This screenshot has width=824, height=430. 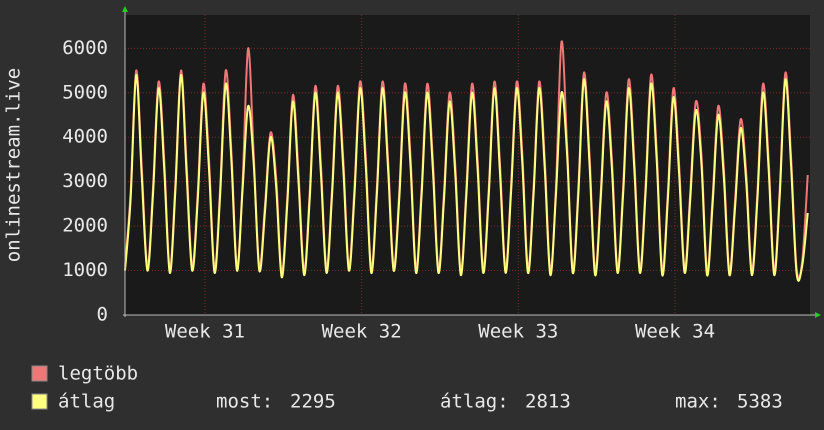 I want to click on legend-label: átlag, so click(x=86, y=402).